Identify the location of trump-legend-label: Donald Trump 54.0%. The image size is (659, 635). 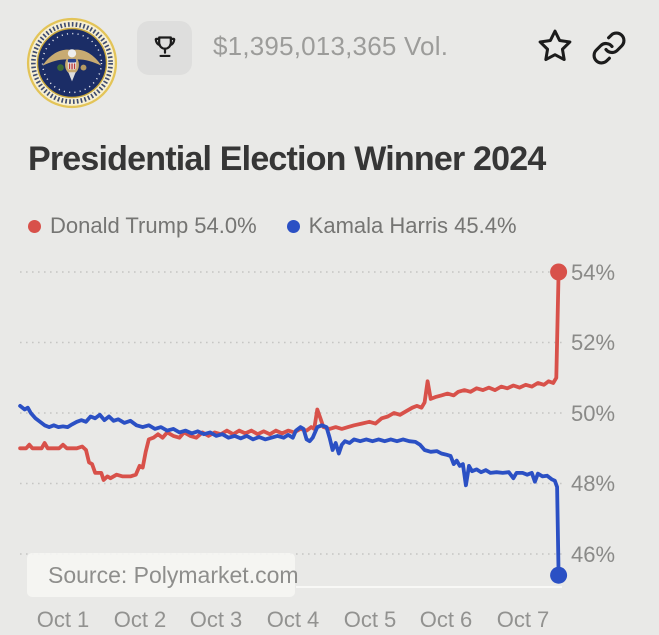
(153, 225).